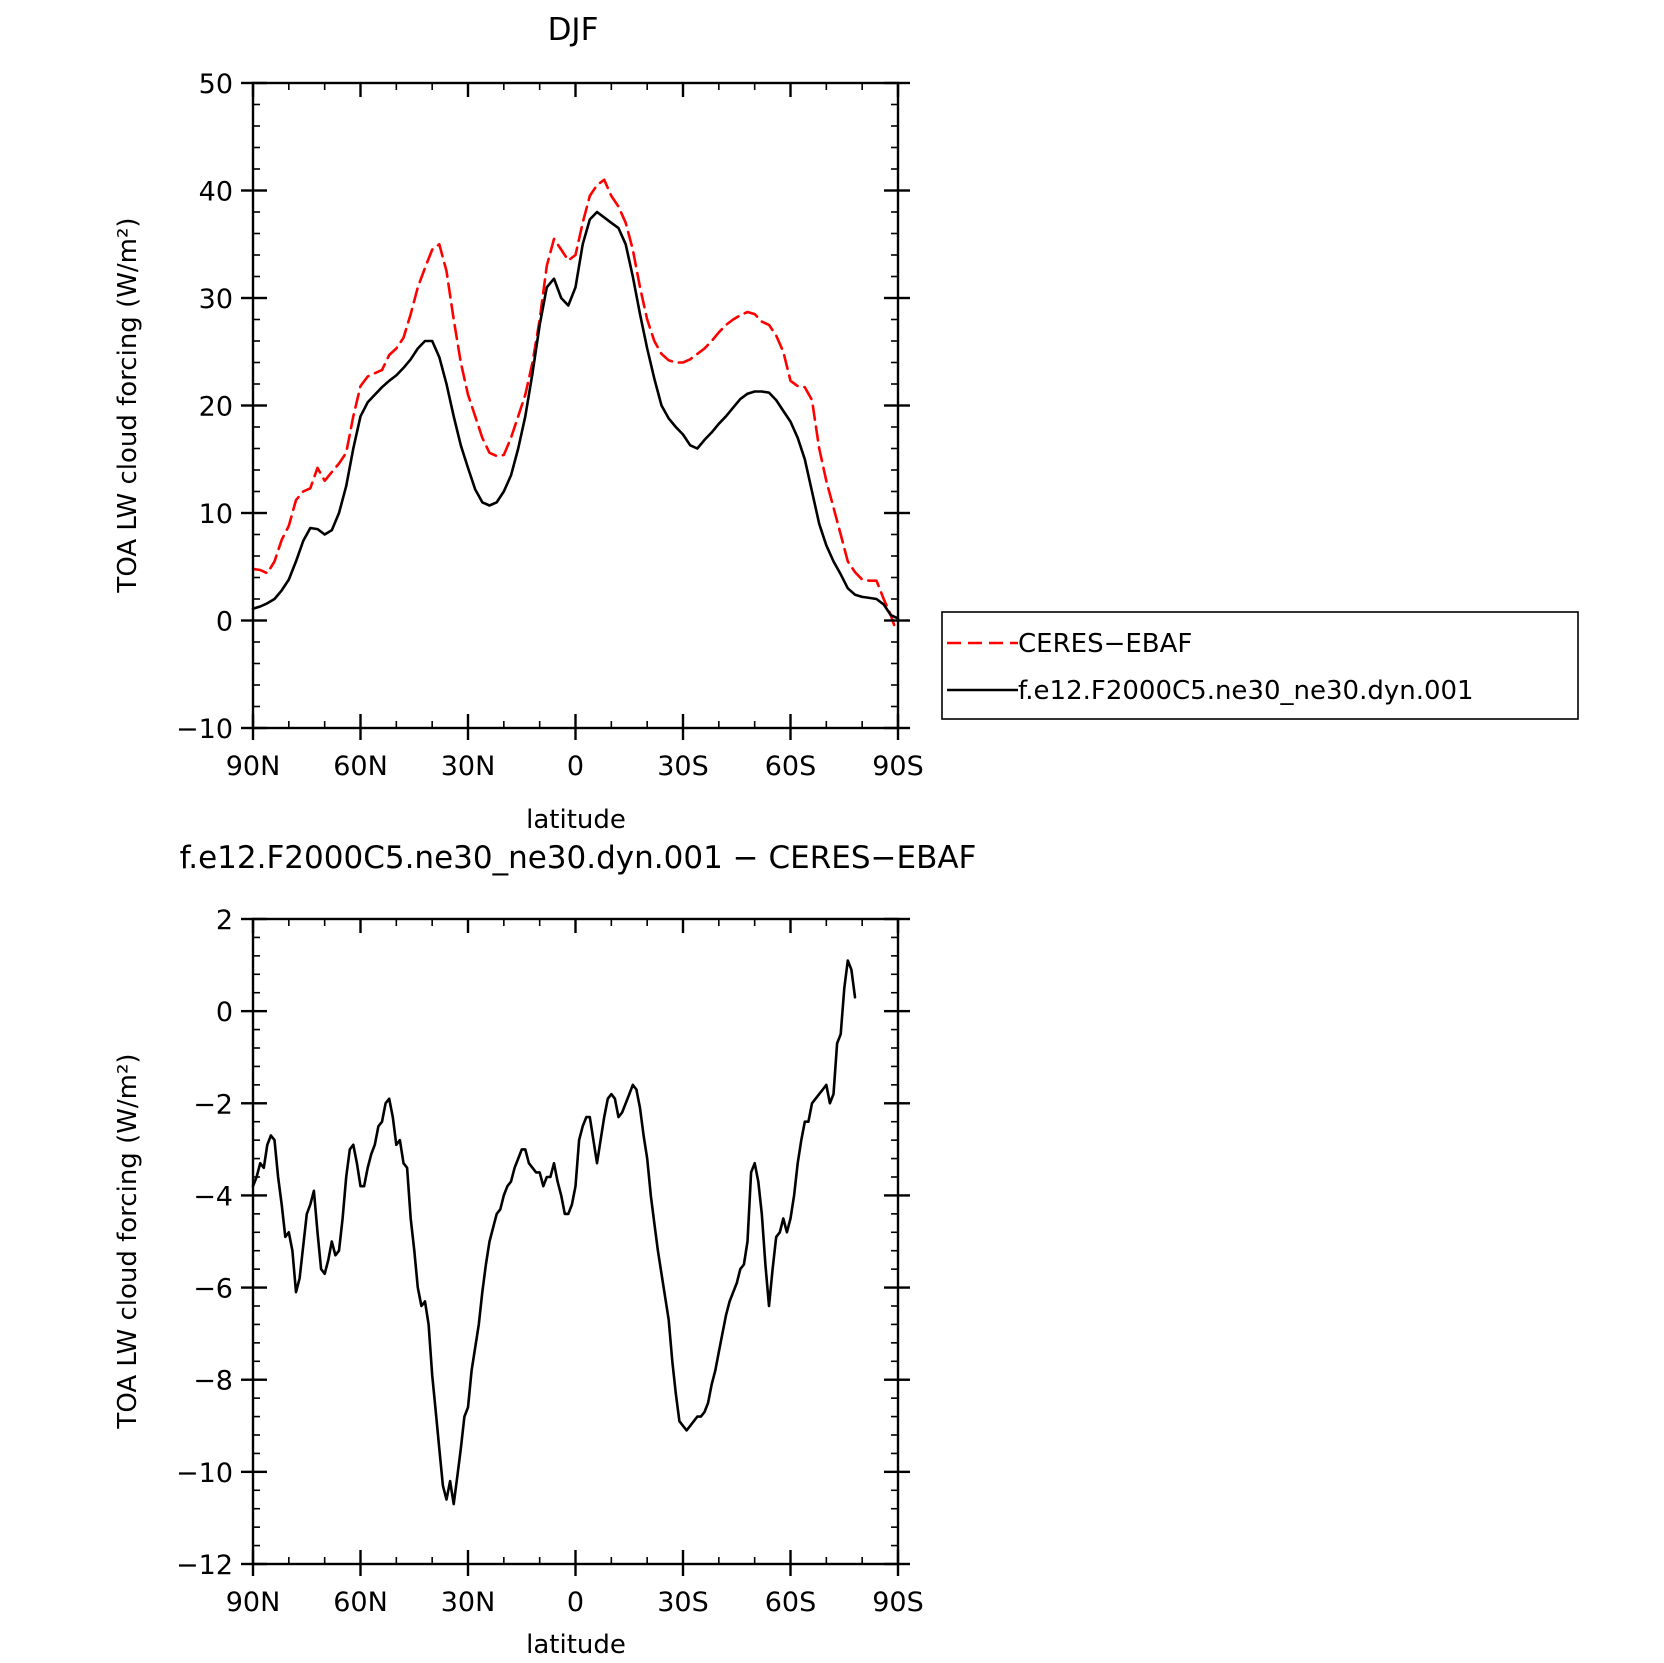 This screenshot has height=1663, width=1664. What do you see at coordinates (128, 405) in the screenshot?
I see `top-y-axis-title: TOA LW cloud forcing (W/m²)` at bounding box center [128, 405].